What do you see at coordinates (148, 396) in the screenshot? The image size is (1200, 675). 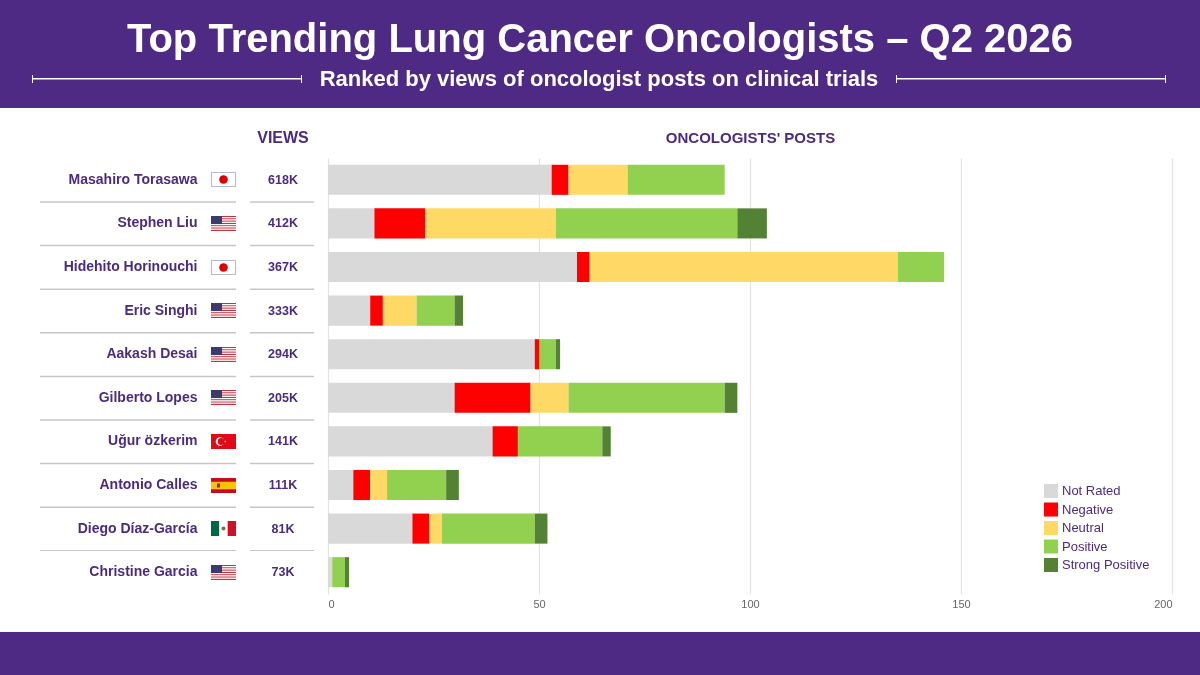 I see `y-tick-label: Gilberto Lopes` at bounding box center [148, 396].